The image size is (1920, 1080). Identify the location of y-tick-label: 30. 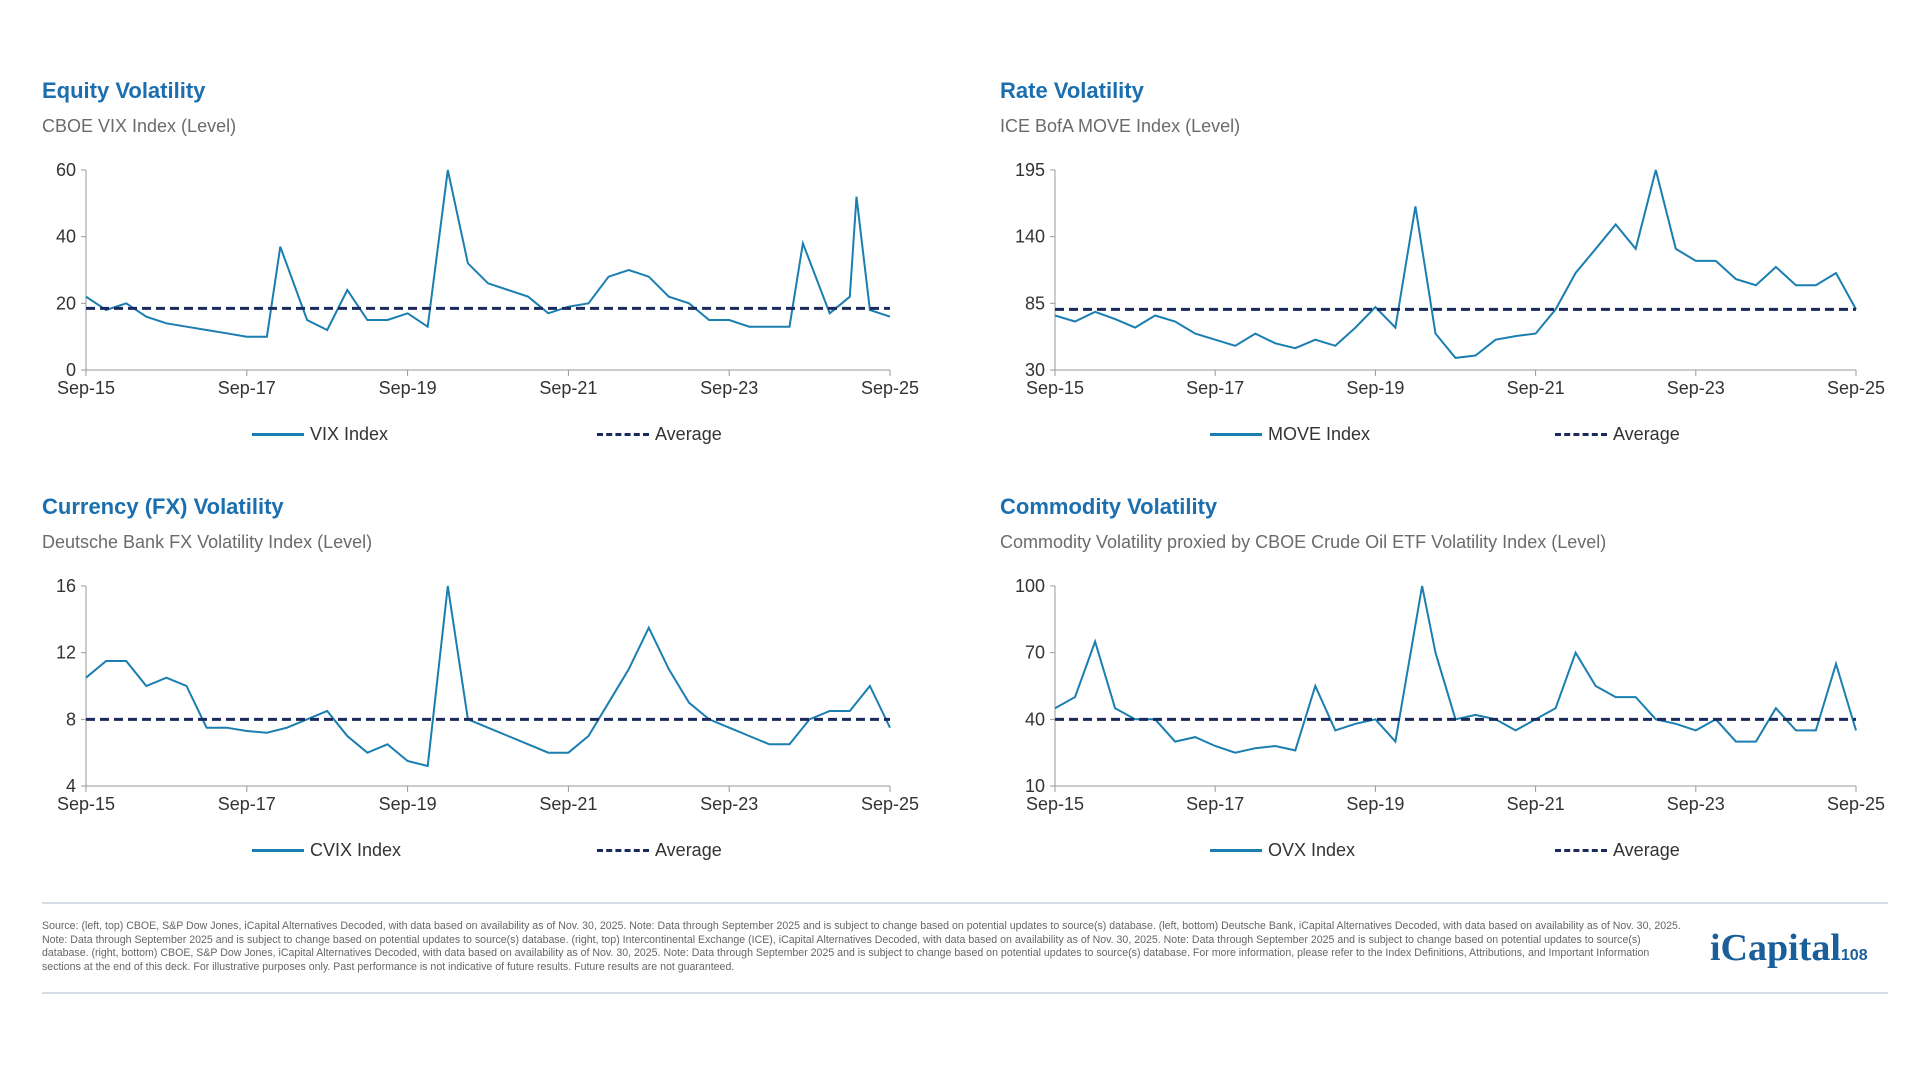
(1035, 370).